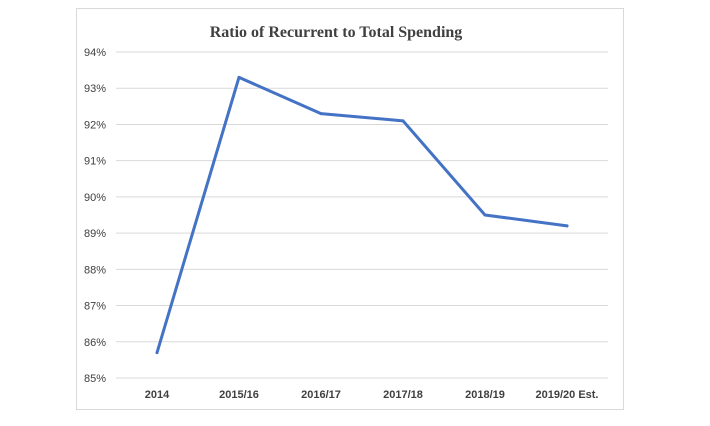  What do you see at coordinates (95, 270) in the screenshot?
I see `y-tick-label: 88%` at bounding box center [95, 270].